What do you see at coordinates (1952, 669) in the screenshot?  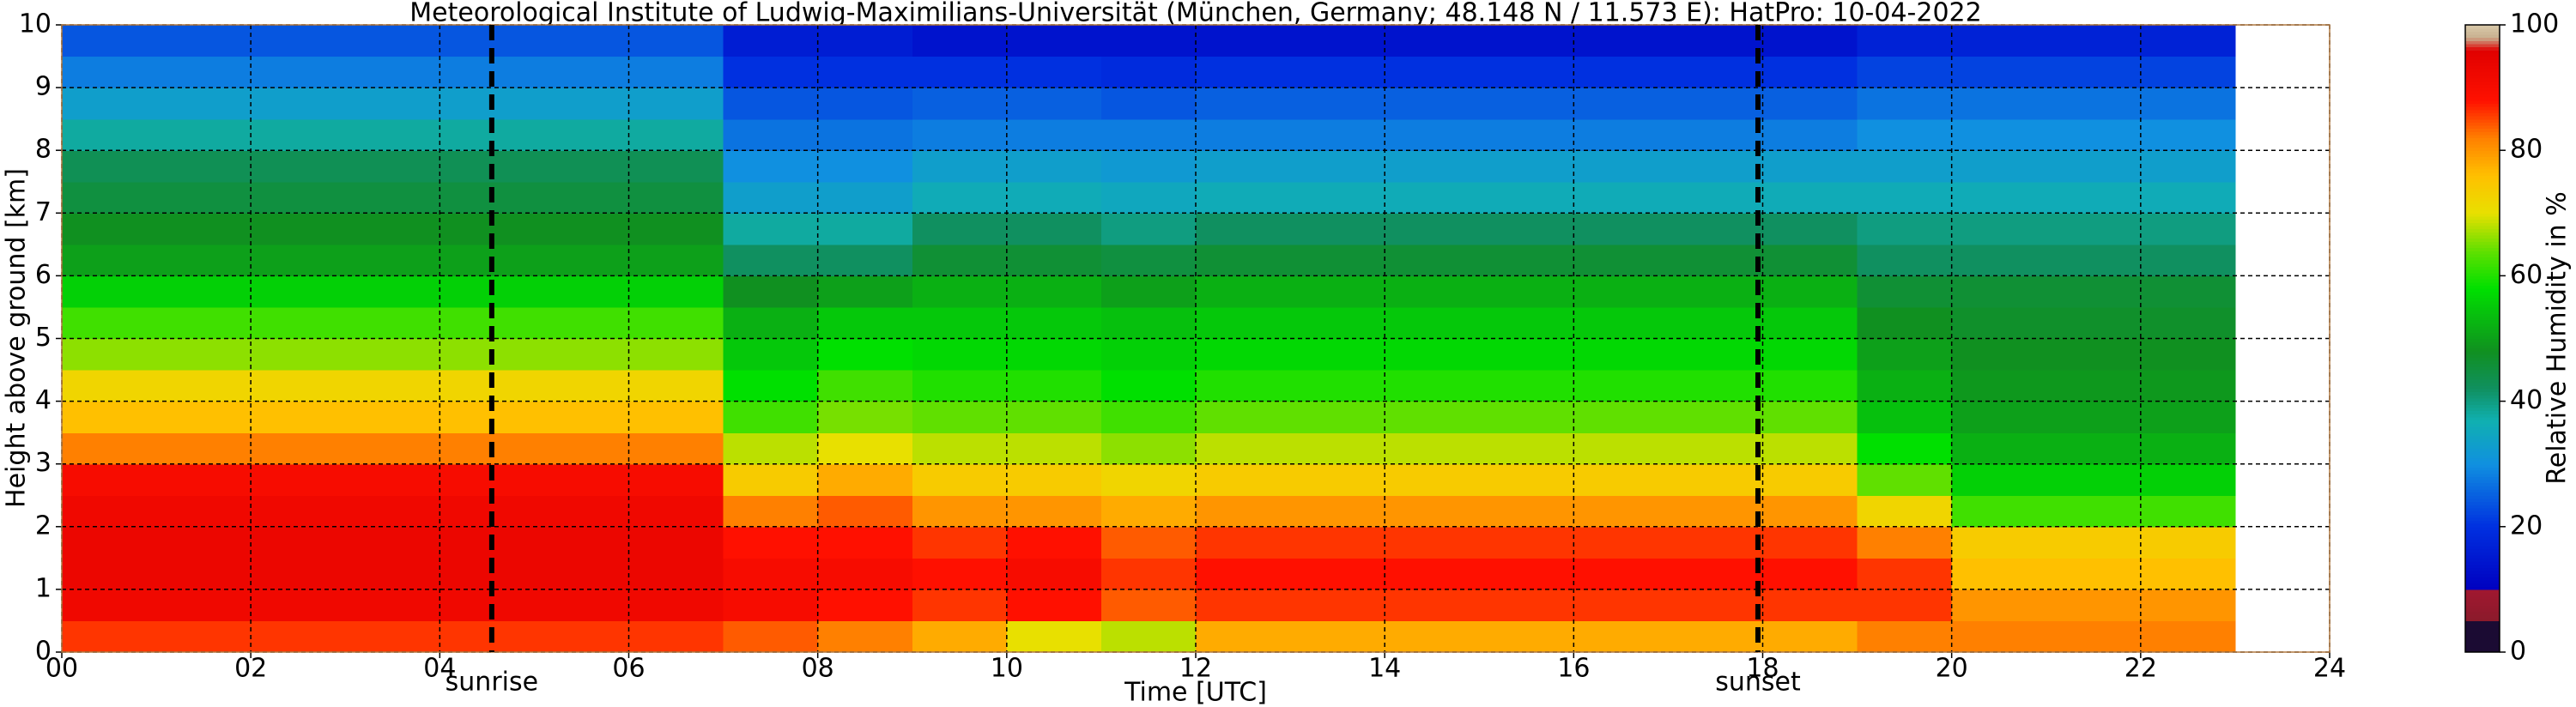 I see `x-tick-label: 20` at bounding box center [1952, 669].